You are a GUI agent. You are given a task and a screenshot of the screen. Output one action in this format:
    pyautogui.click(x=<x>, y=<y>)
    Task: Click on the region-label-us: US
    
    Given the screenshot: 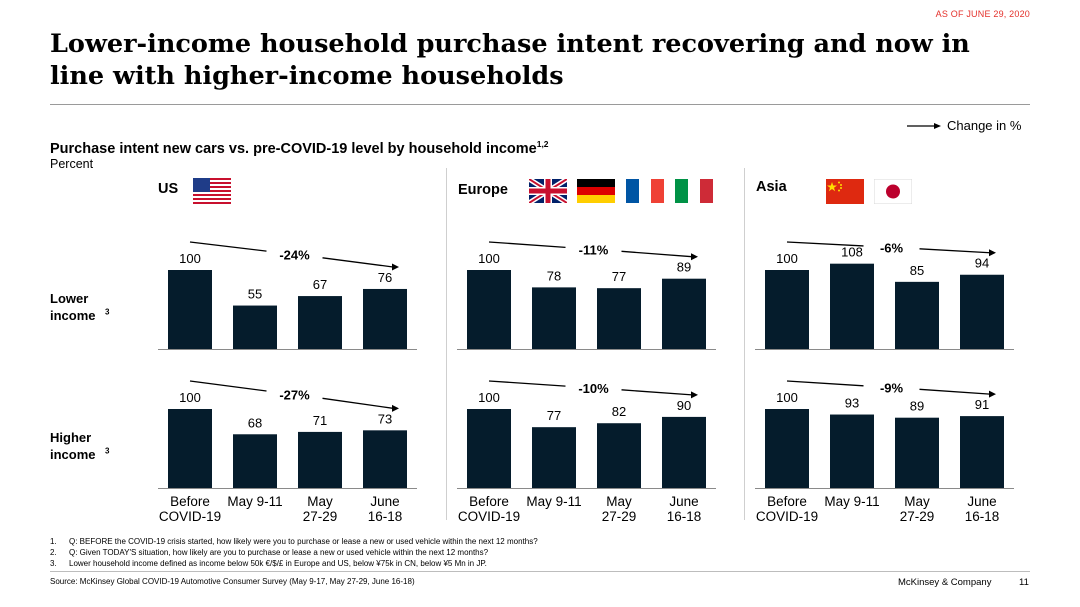 What is the action you would take?
    pyautogui.click(x=168, y=189)
    